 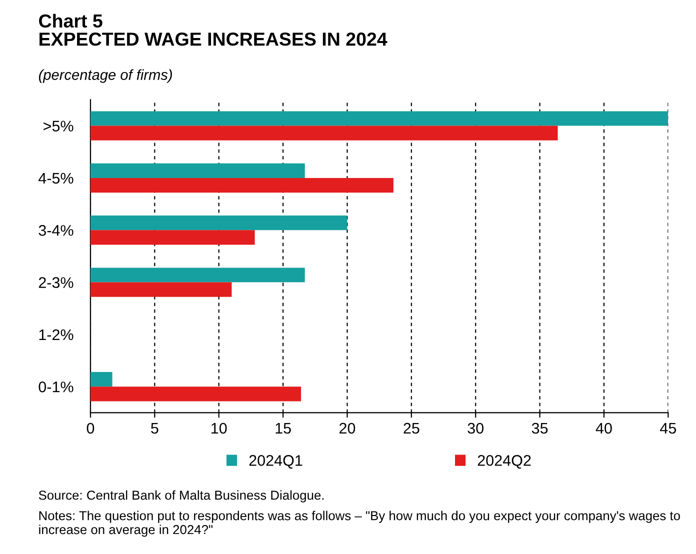 I want to click on x-tick-label: 0, so click(x=90, y=428).